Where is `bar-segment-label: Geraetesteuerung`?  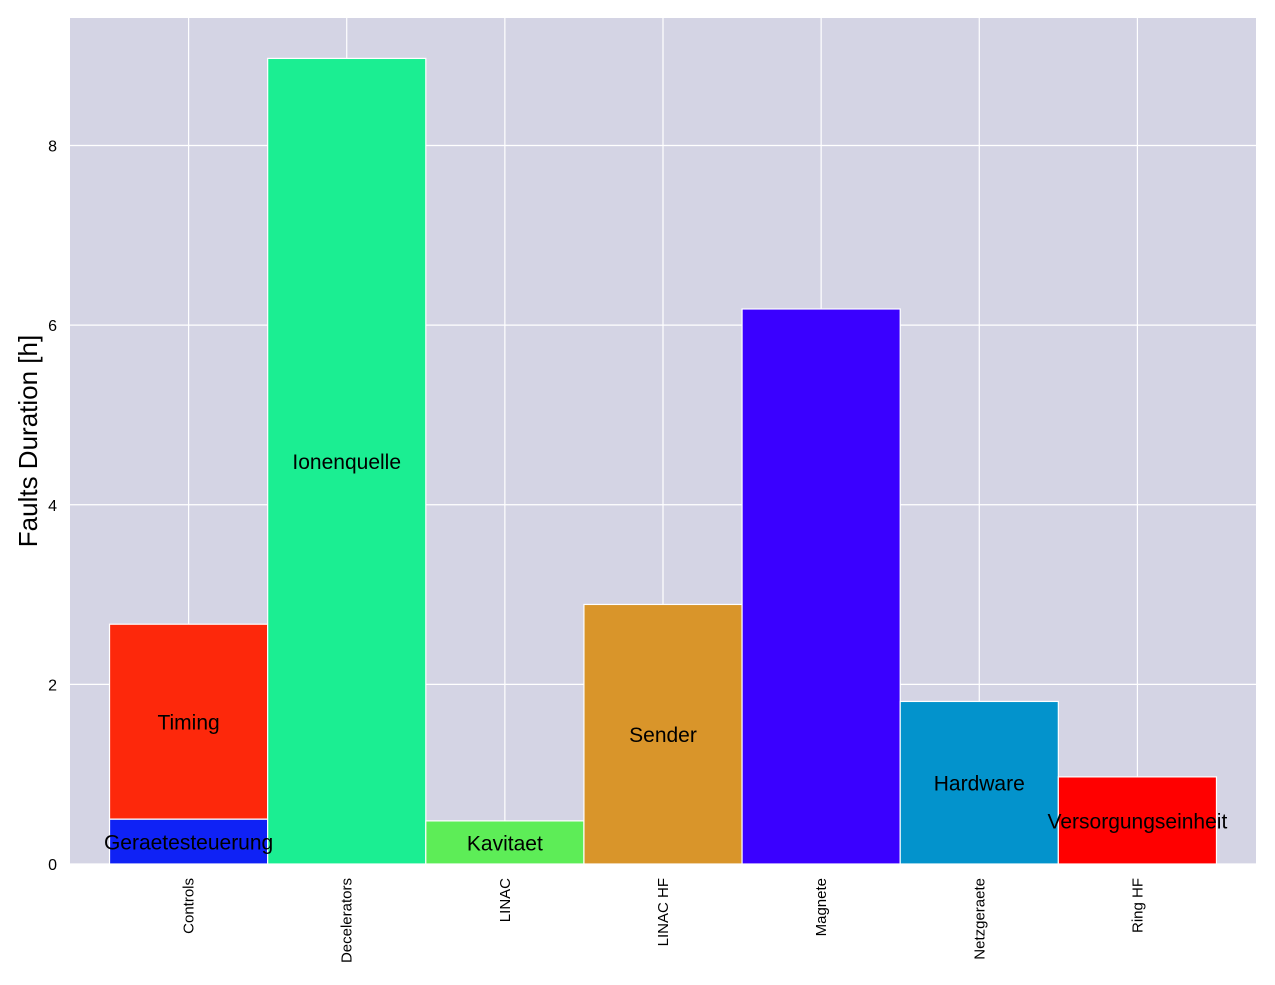 bar-segment-label: Geraetesteuerung is located at coordinates (188, 843).